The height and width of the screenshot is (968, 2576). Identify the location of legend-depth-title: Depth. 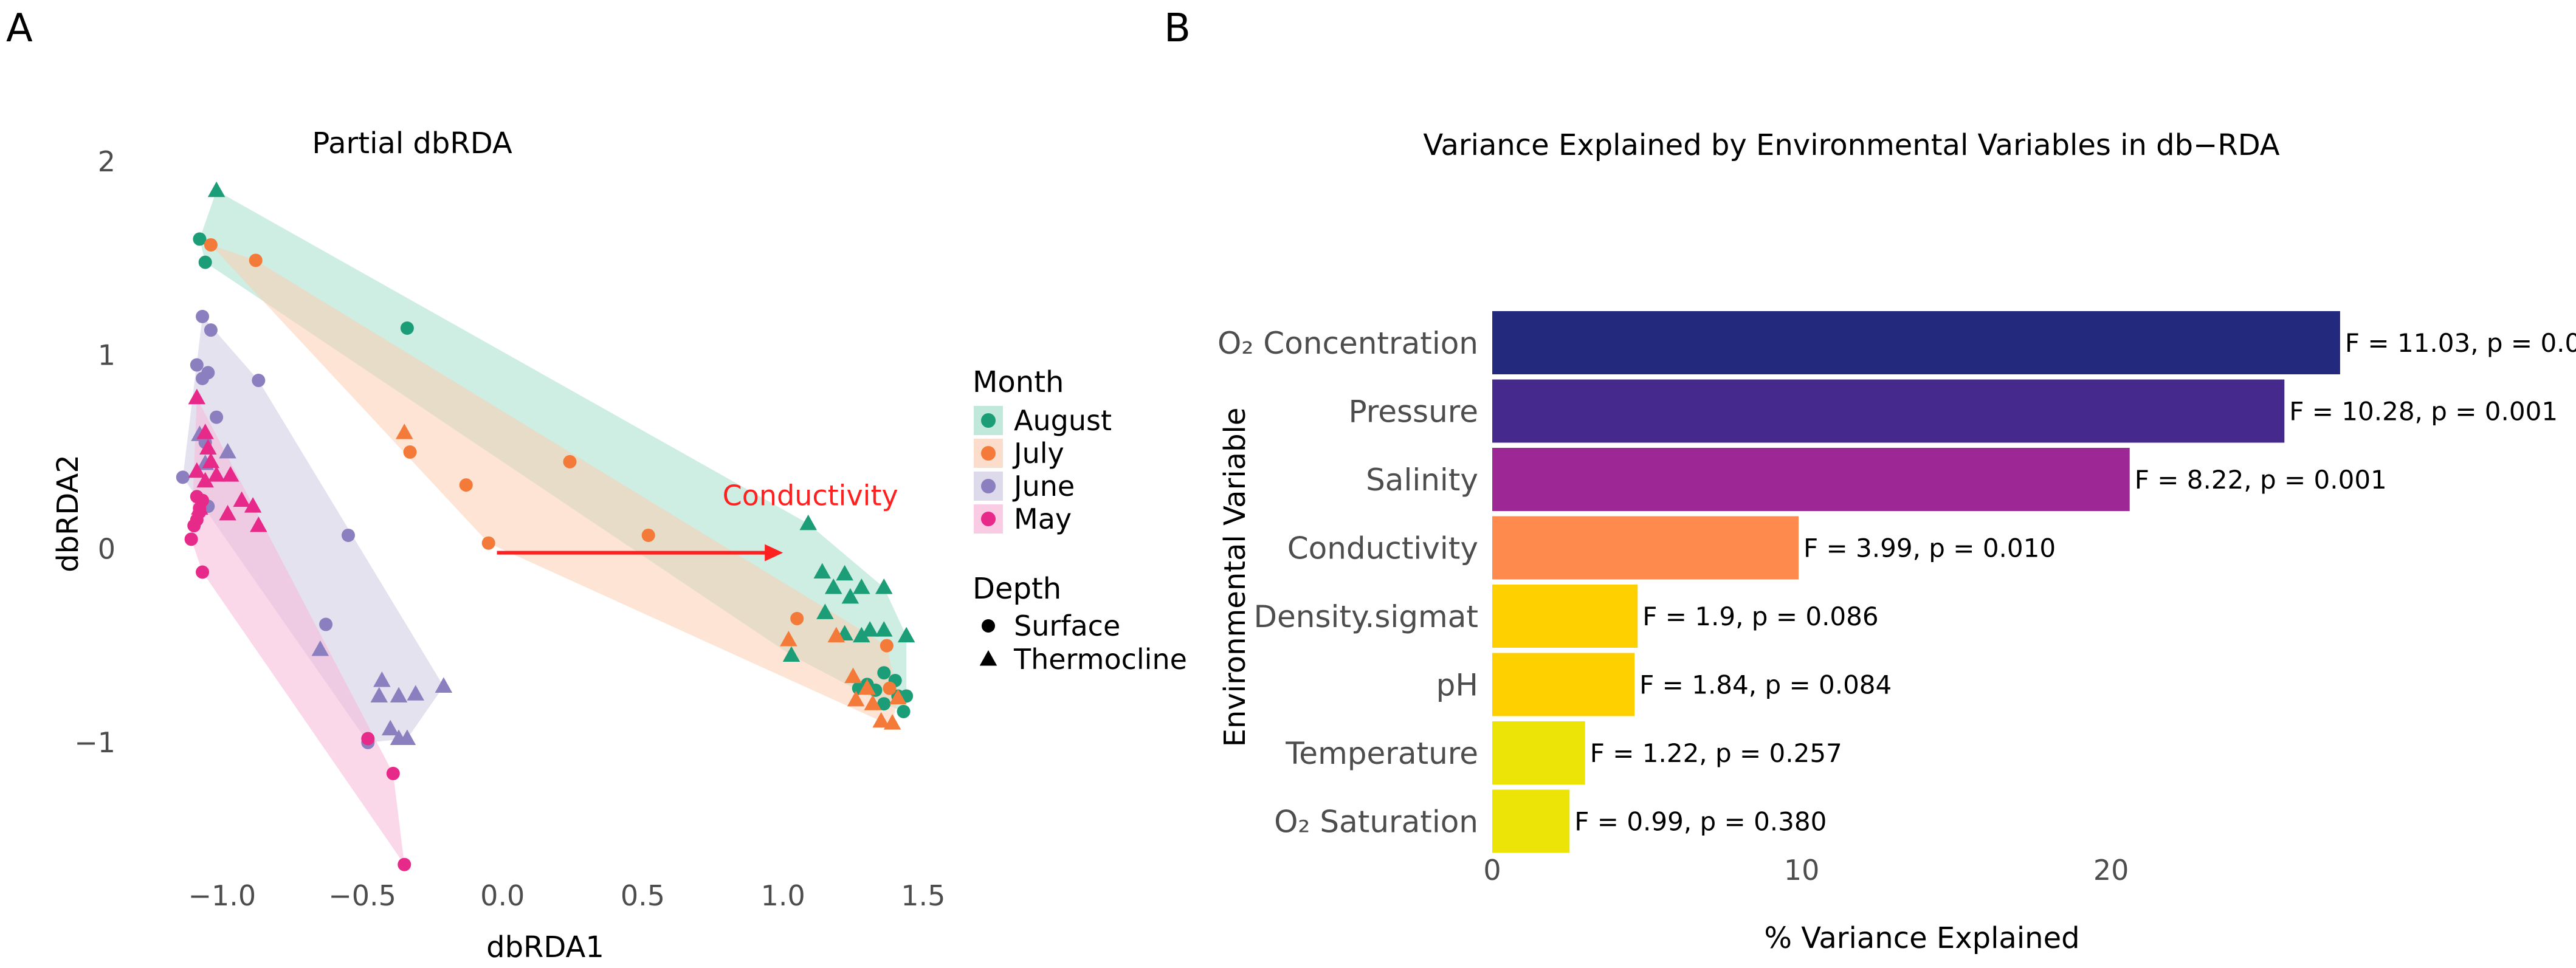
(1017, 589).